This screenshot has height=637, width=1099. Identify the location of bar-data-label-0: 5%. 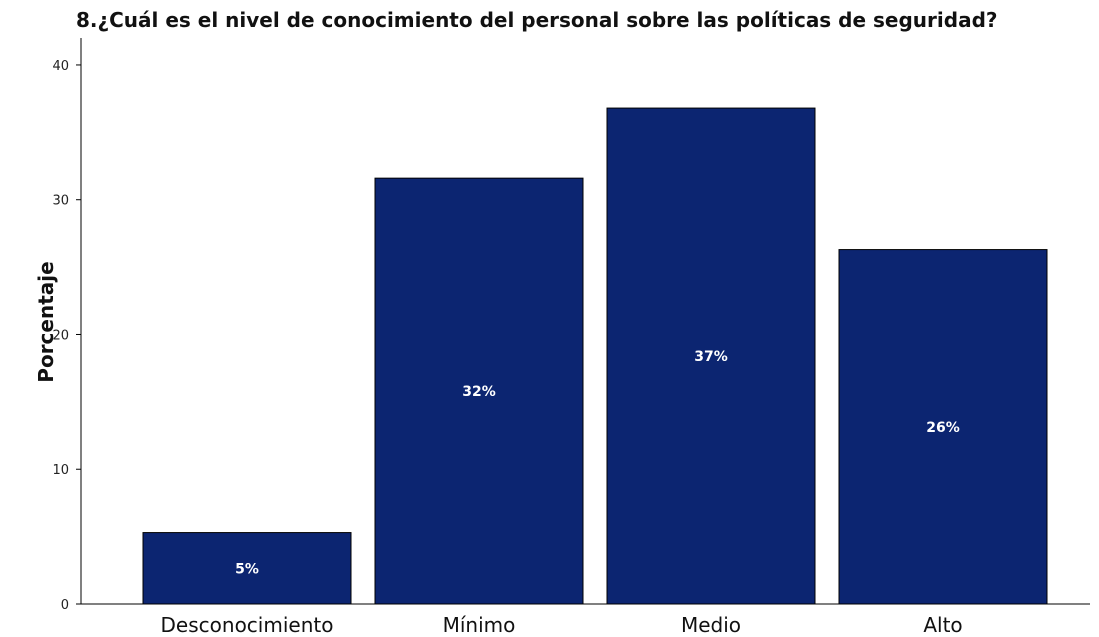
(247, 569).